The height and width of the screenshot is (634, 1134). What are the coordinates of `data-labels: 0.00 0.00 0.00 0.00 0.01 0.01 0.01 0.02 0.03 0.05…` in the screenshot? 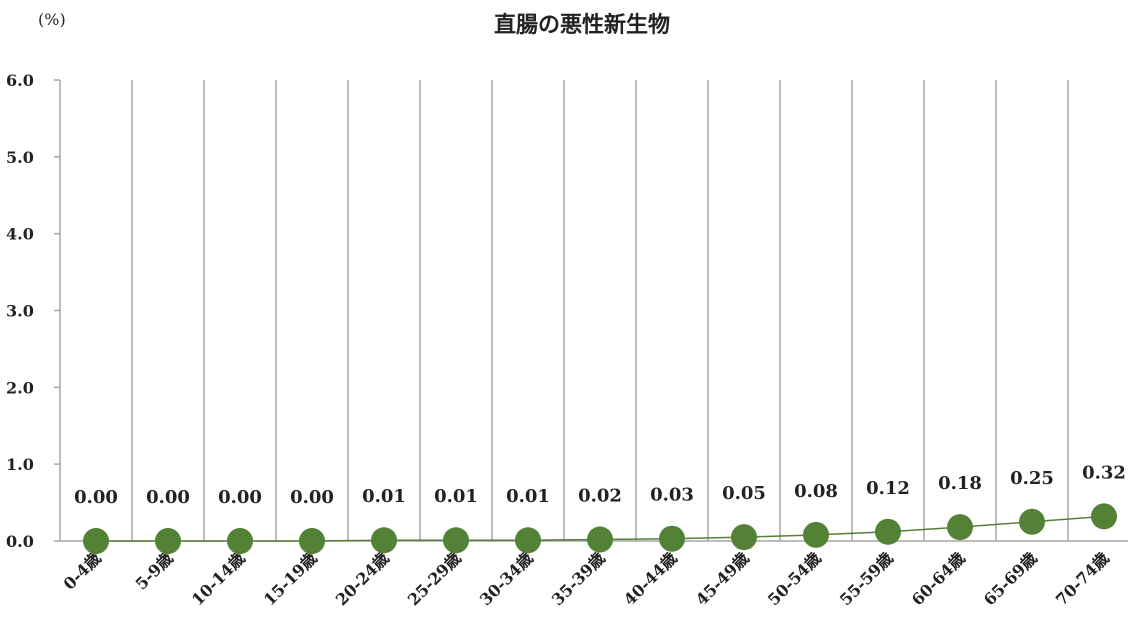 It's located at (600, 485).